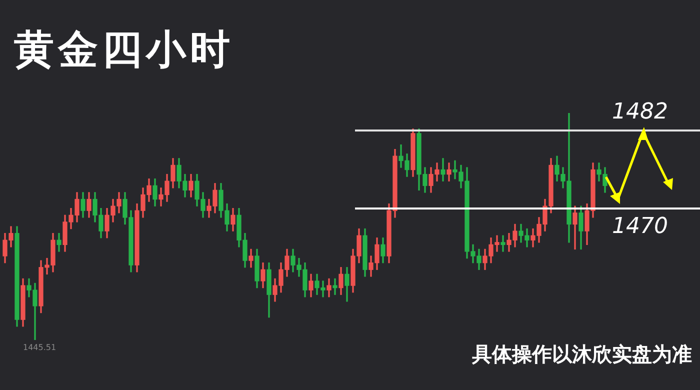  I want to click on text: 1470, so click(640, 226).